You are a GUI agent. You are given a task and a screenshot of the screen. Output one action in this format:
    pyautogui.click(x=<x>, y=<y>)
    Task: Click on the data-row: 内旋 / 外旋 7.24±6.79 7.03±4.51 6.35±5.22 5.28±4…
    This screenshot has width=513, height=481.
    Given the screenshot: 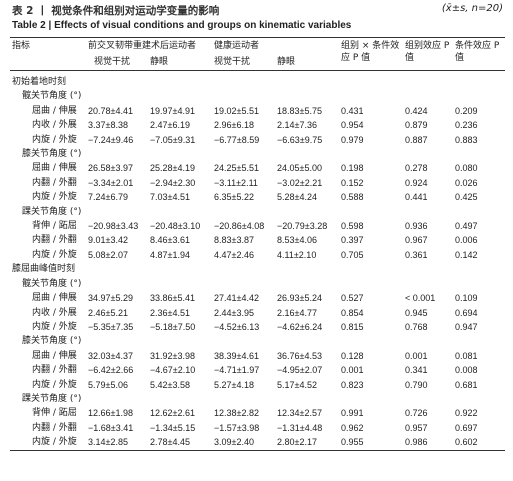 What is the action you would take?
    pyautogui.click(x=257, y=197)
    